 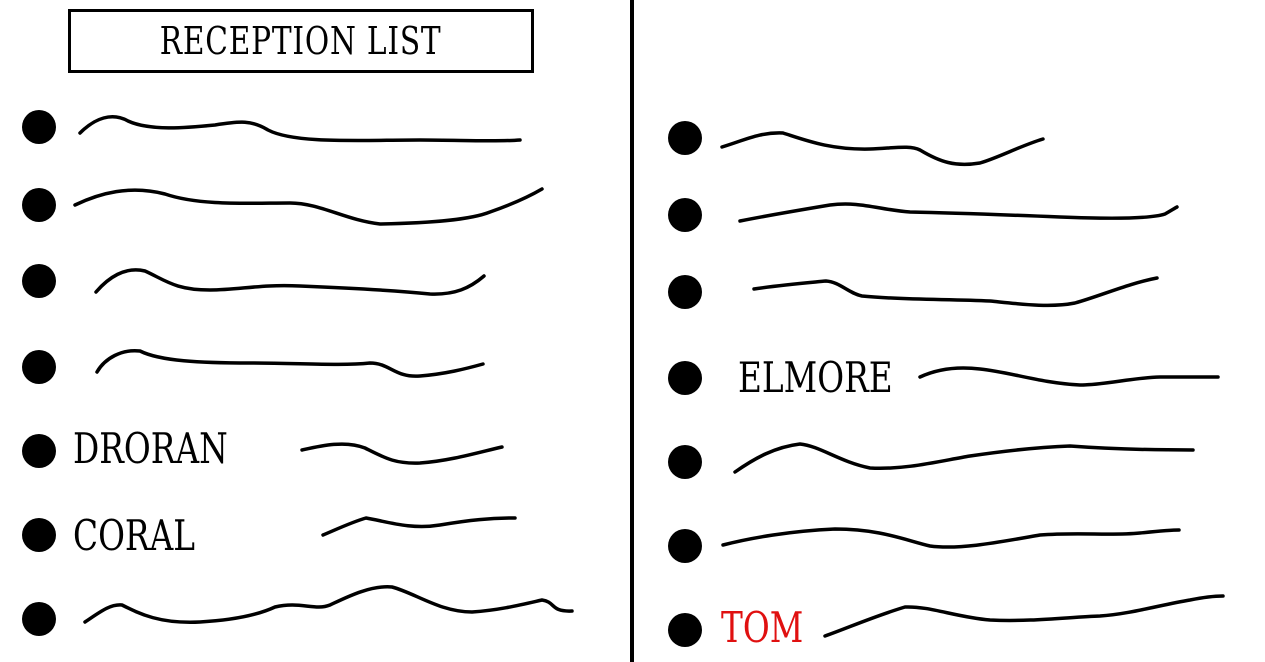 I want to click on reception-list-title-box: RECEPTION LIST, so click(x=301, y=41).